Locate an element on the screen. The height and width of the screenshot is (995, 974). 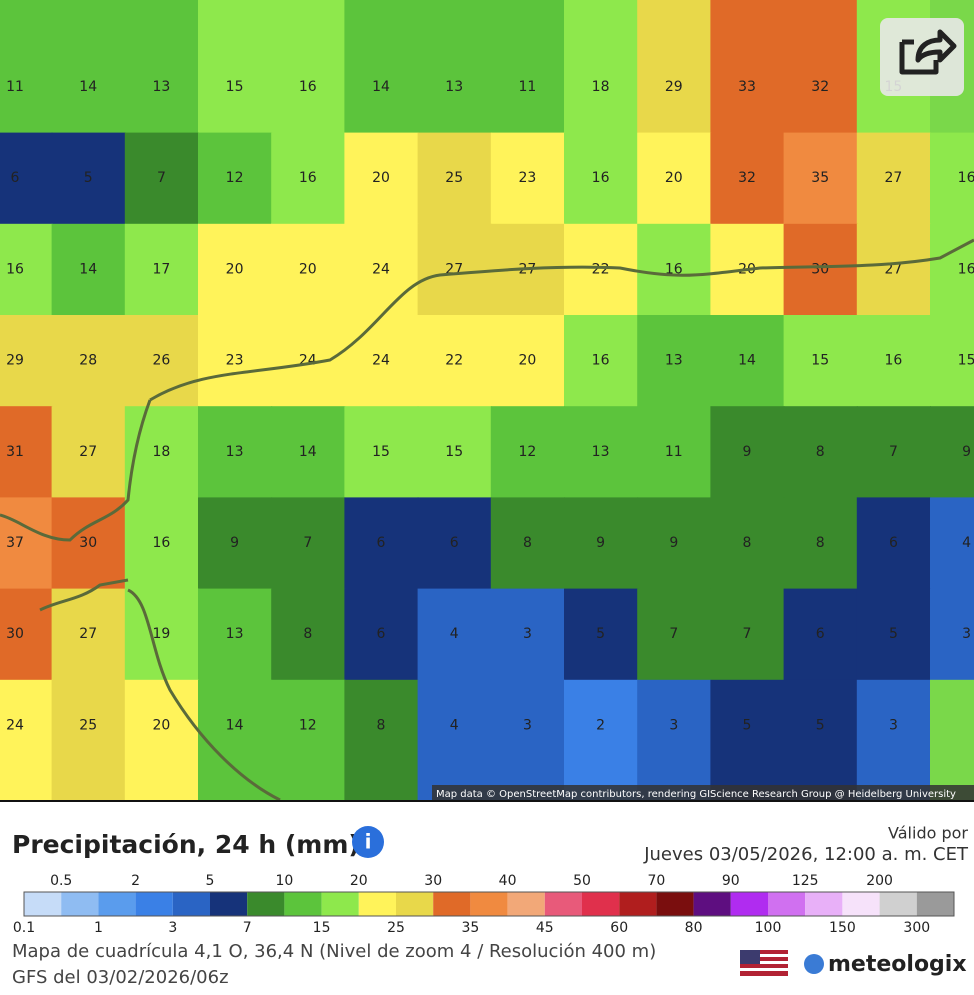
cell-value: 3 is located at coordinates (893, 725).